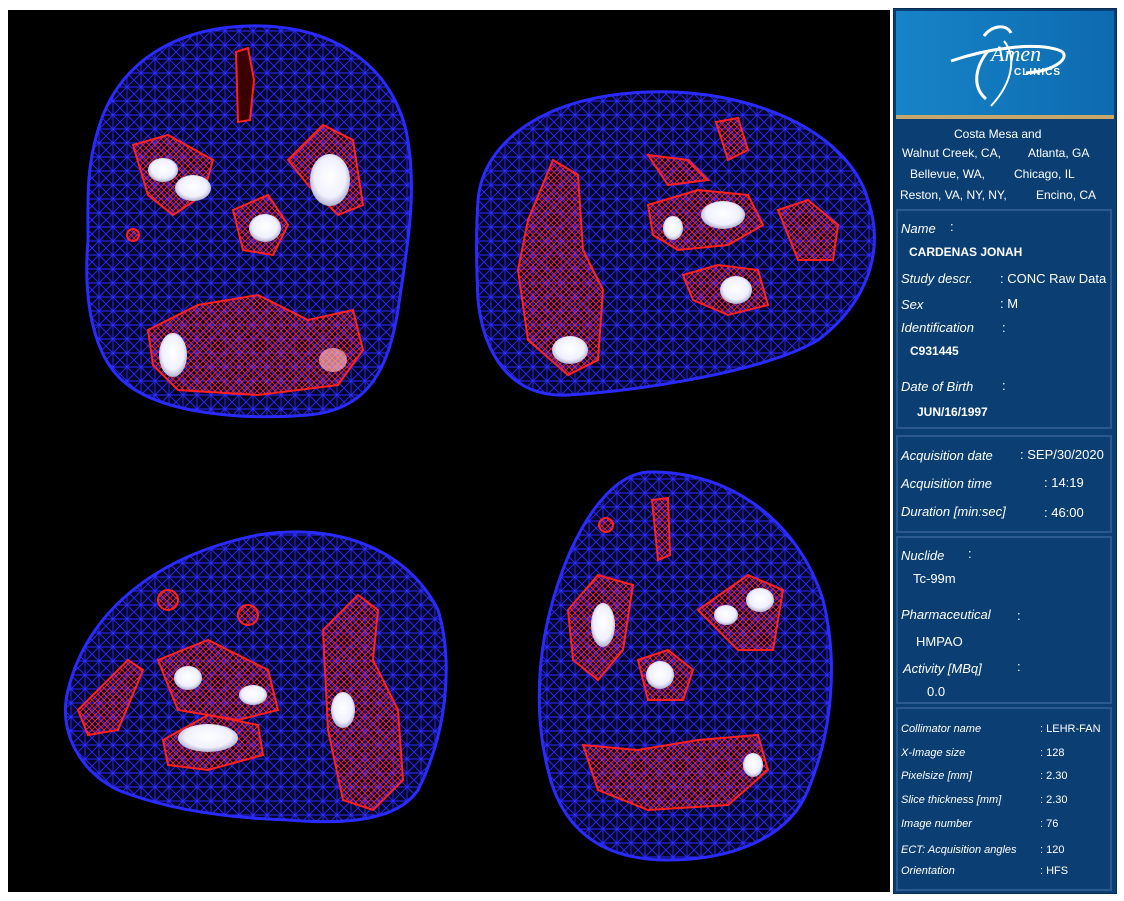  Describe the element at coordinates (912, 304) in the screenshot. I see `sex-label: Sex` at that location.